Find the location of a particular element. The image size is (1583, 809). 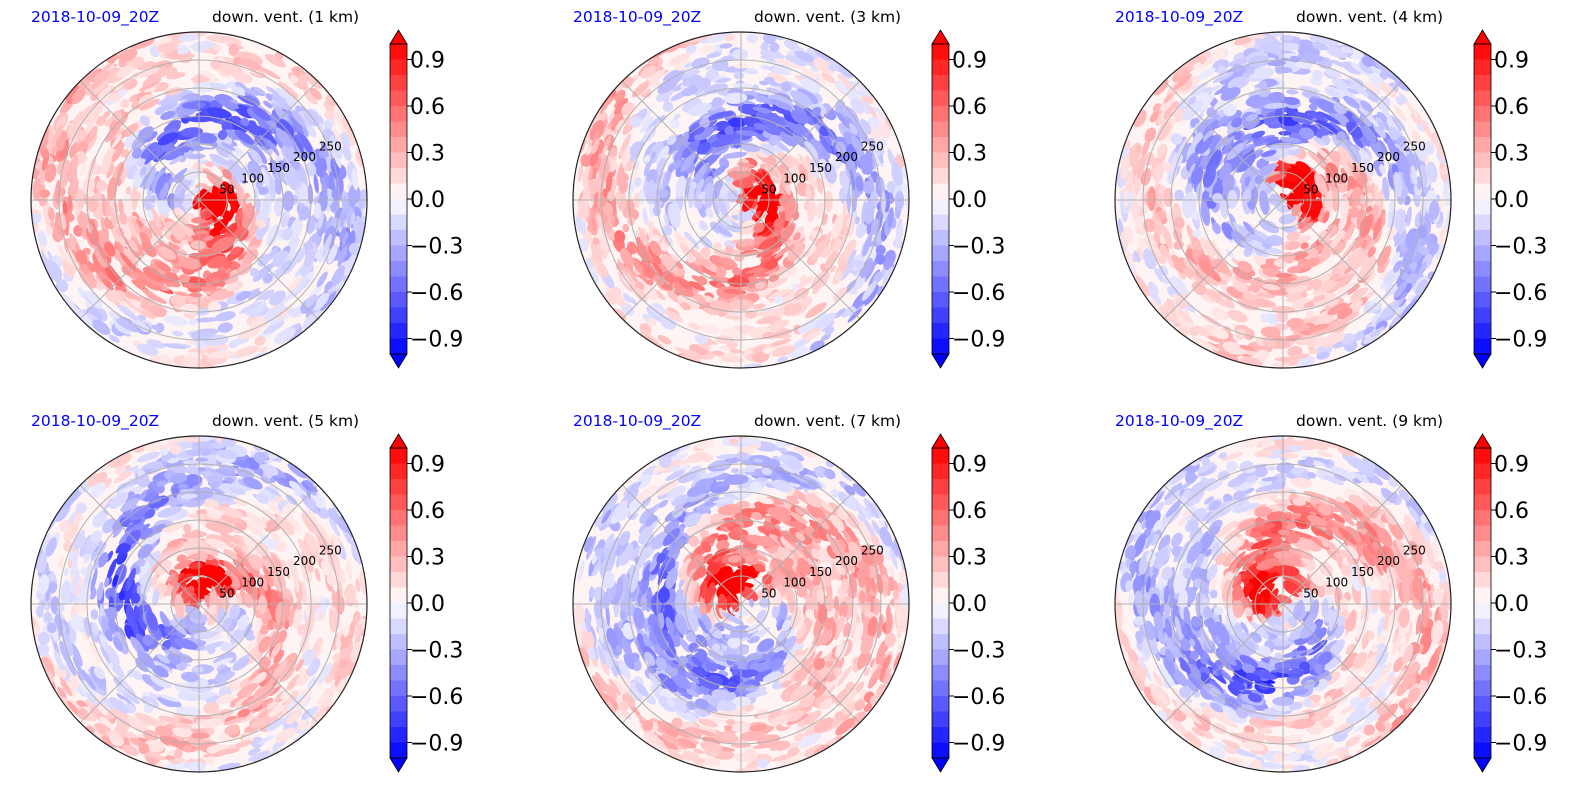

colorbar-extend-min is located at coordinates (940, 361).